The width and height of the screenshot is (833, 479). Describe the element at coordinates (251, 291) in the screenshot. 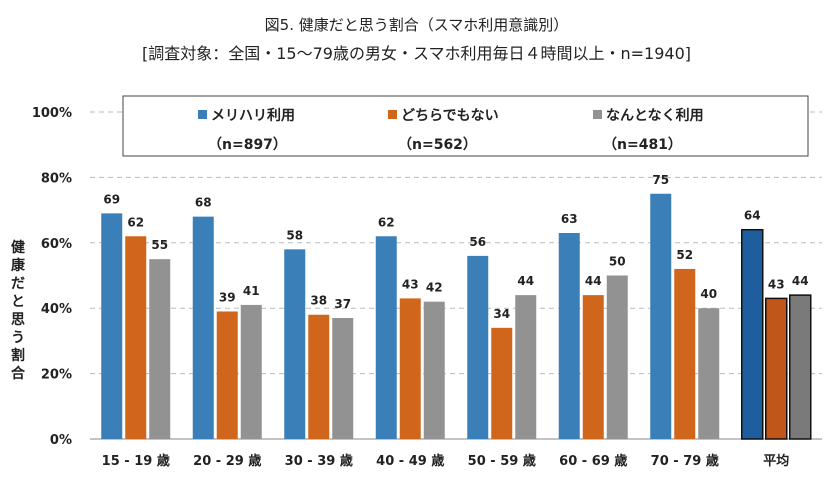

I see `data-label: 41` at that location.